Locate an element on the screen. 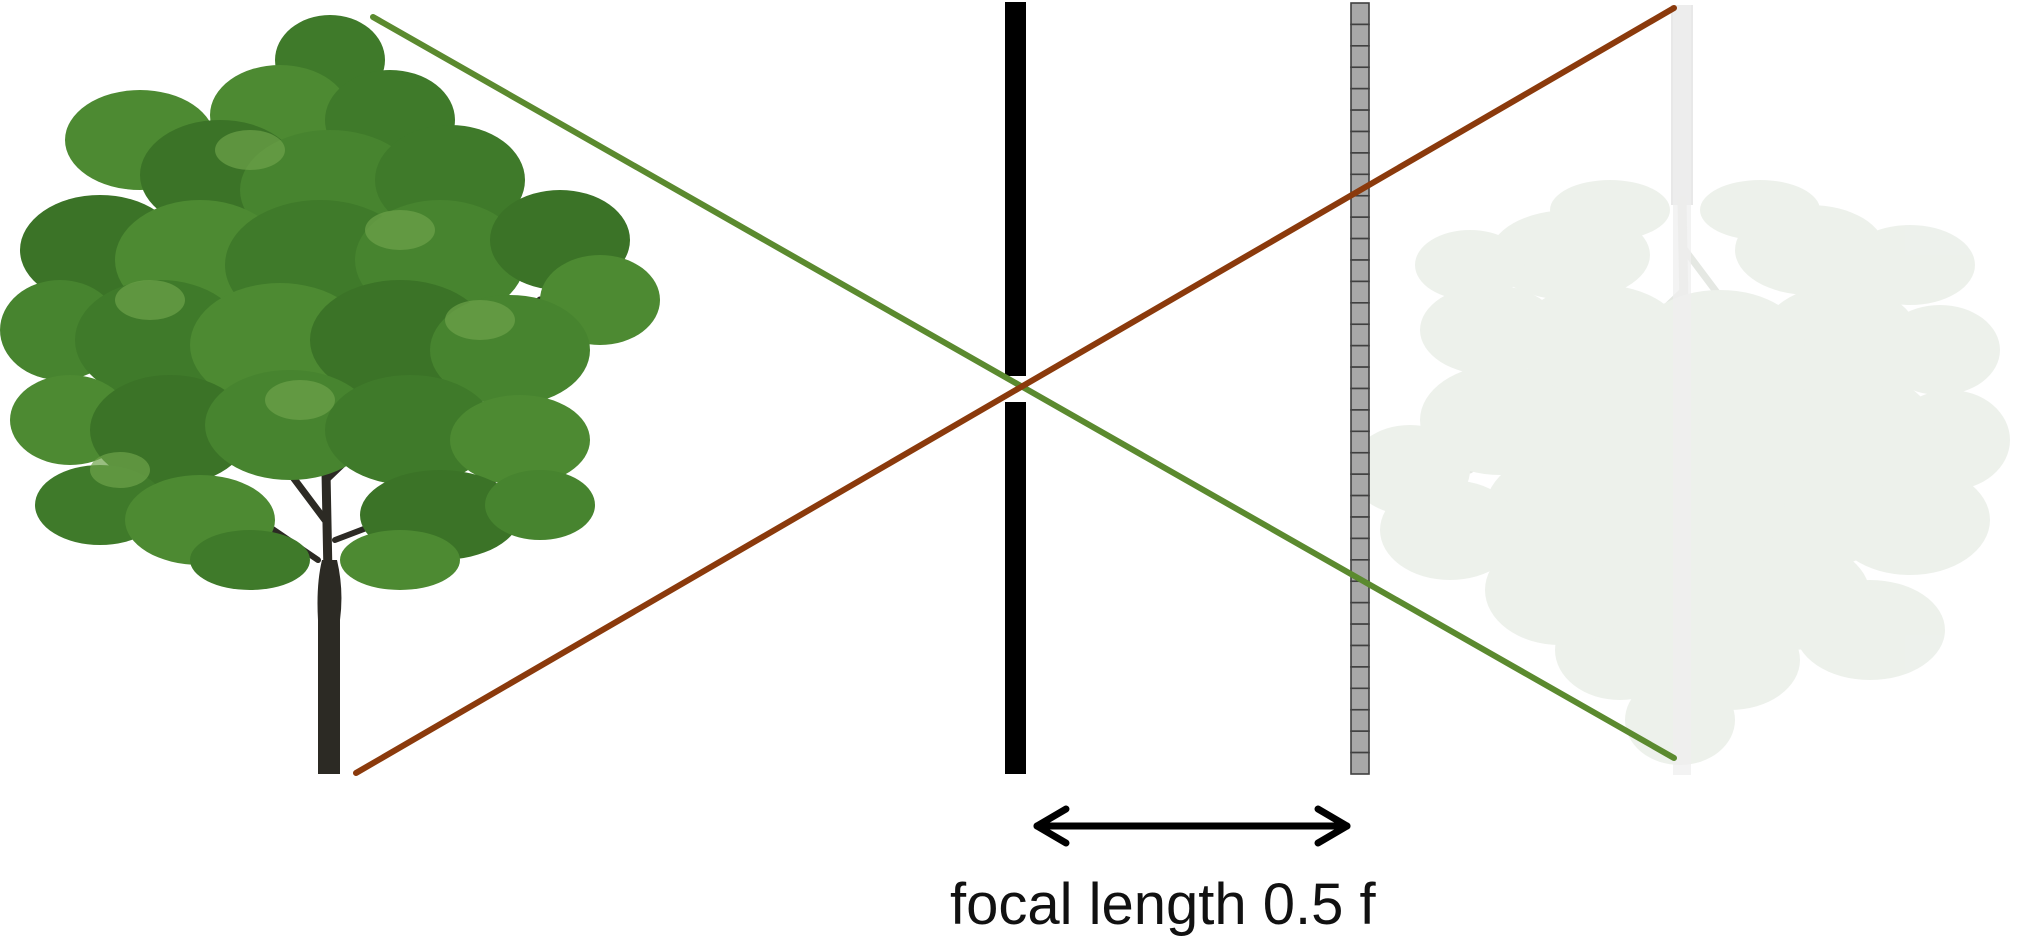 This screenshot has width=2021, height=939. double-headed-arrow is located at coordinates (1192, 826).